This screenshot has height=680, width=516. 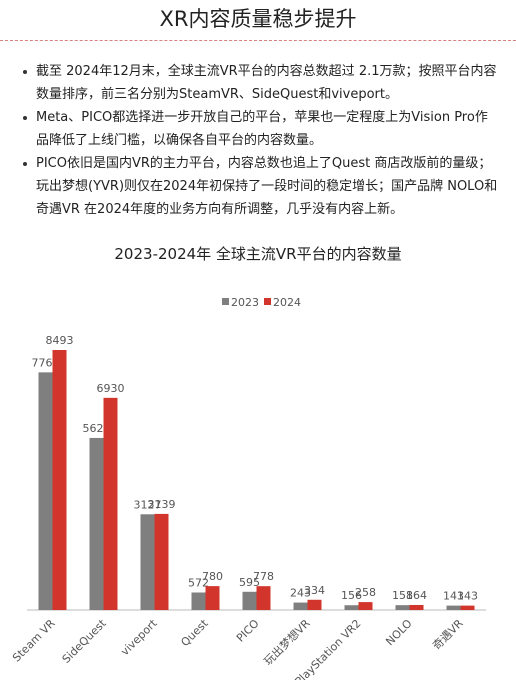 What do you see at coordinates (60, 340) in the screenshot?
I see `data-label: 8493` at bounding box center [60, 340].